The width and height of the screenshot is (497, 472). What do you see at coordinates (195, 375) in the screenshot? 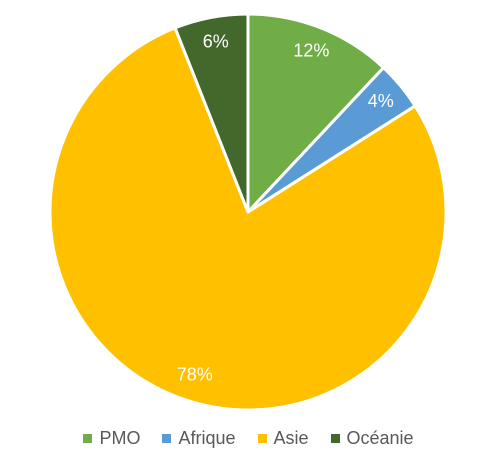
I see `data-label: 78%` at bounding box center [195, 375].